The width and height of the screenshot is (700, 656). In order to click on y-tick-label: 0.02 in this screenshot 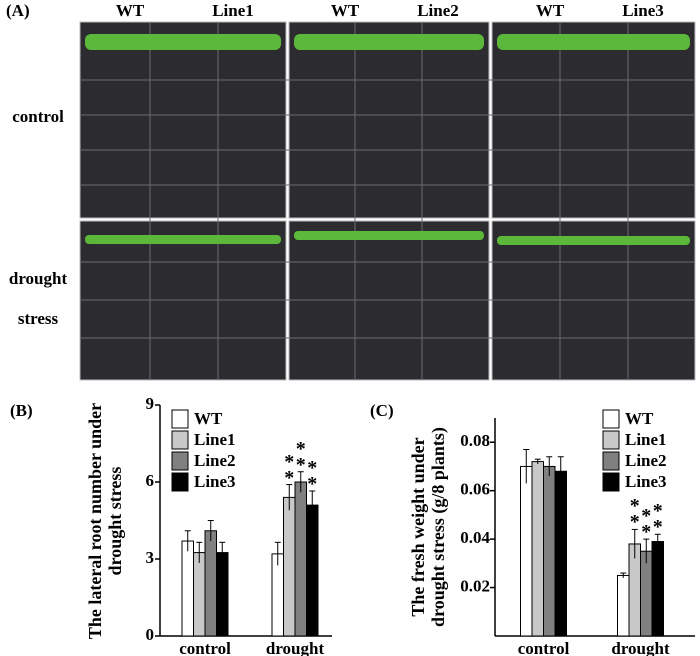, I will do `click(475, 585)`.